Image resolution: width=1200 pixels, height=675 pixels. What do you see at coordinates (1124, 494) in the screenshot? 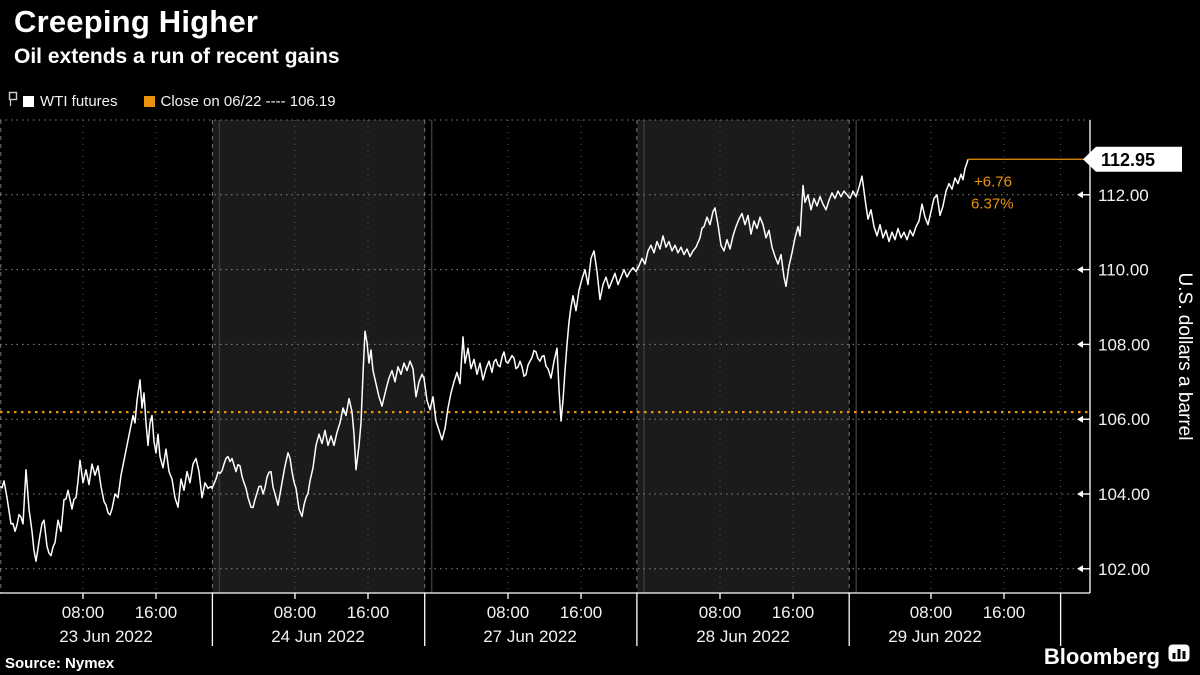
I see `y-tick-label: 104.00` at bounding box center [1124, 494].